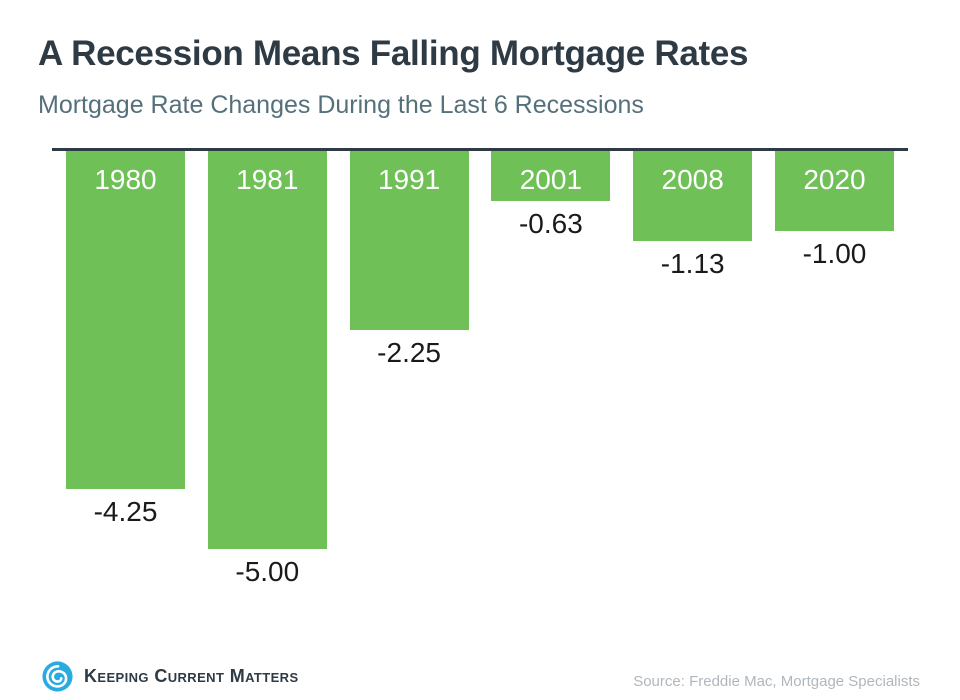 The height and width of the screenshot is (700, 960). What do you see at coordinates (125, 320) in the screenshot?
I see `bar-1980: 1980` at bounding box center [125, 320].